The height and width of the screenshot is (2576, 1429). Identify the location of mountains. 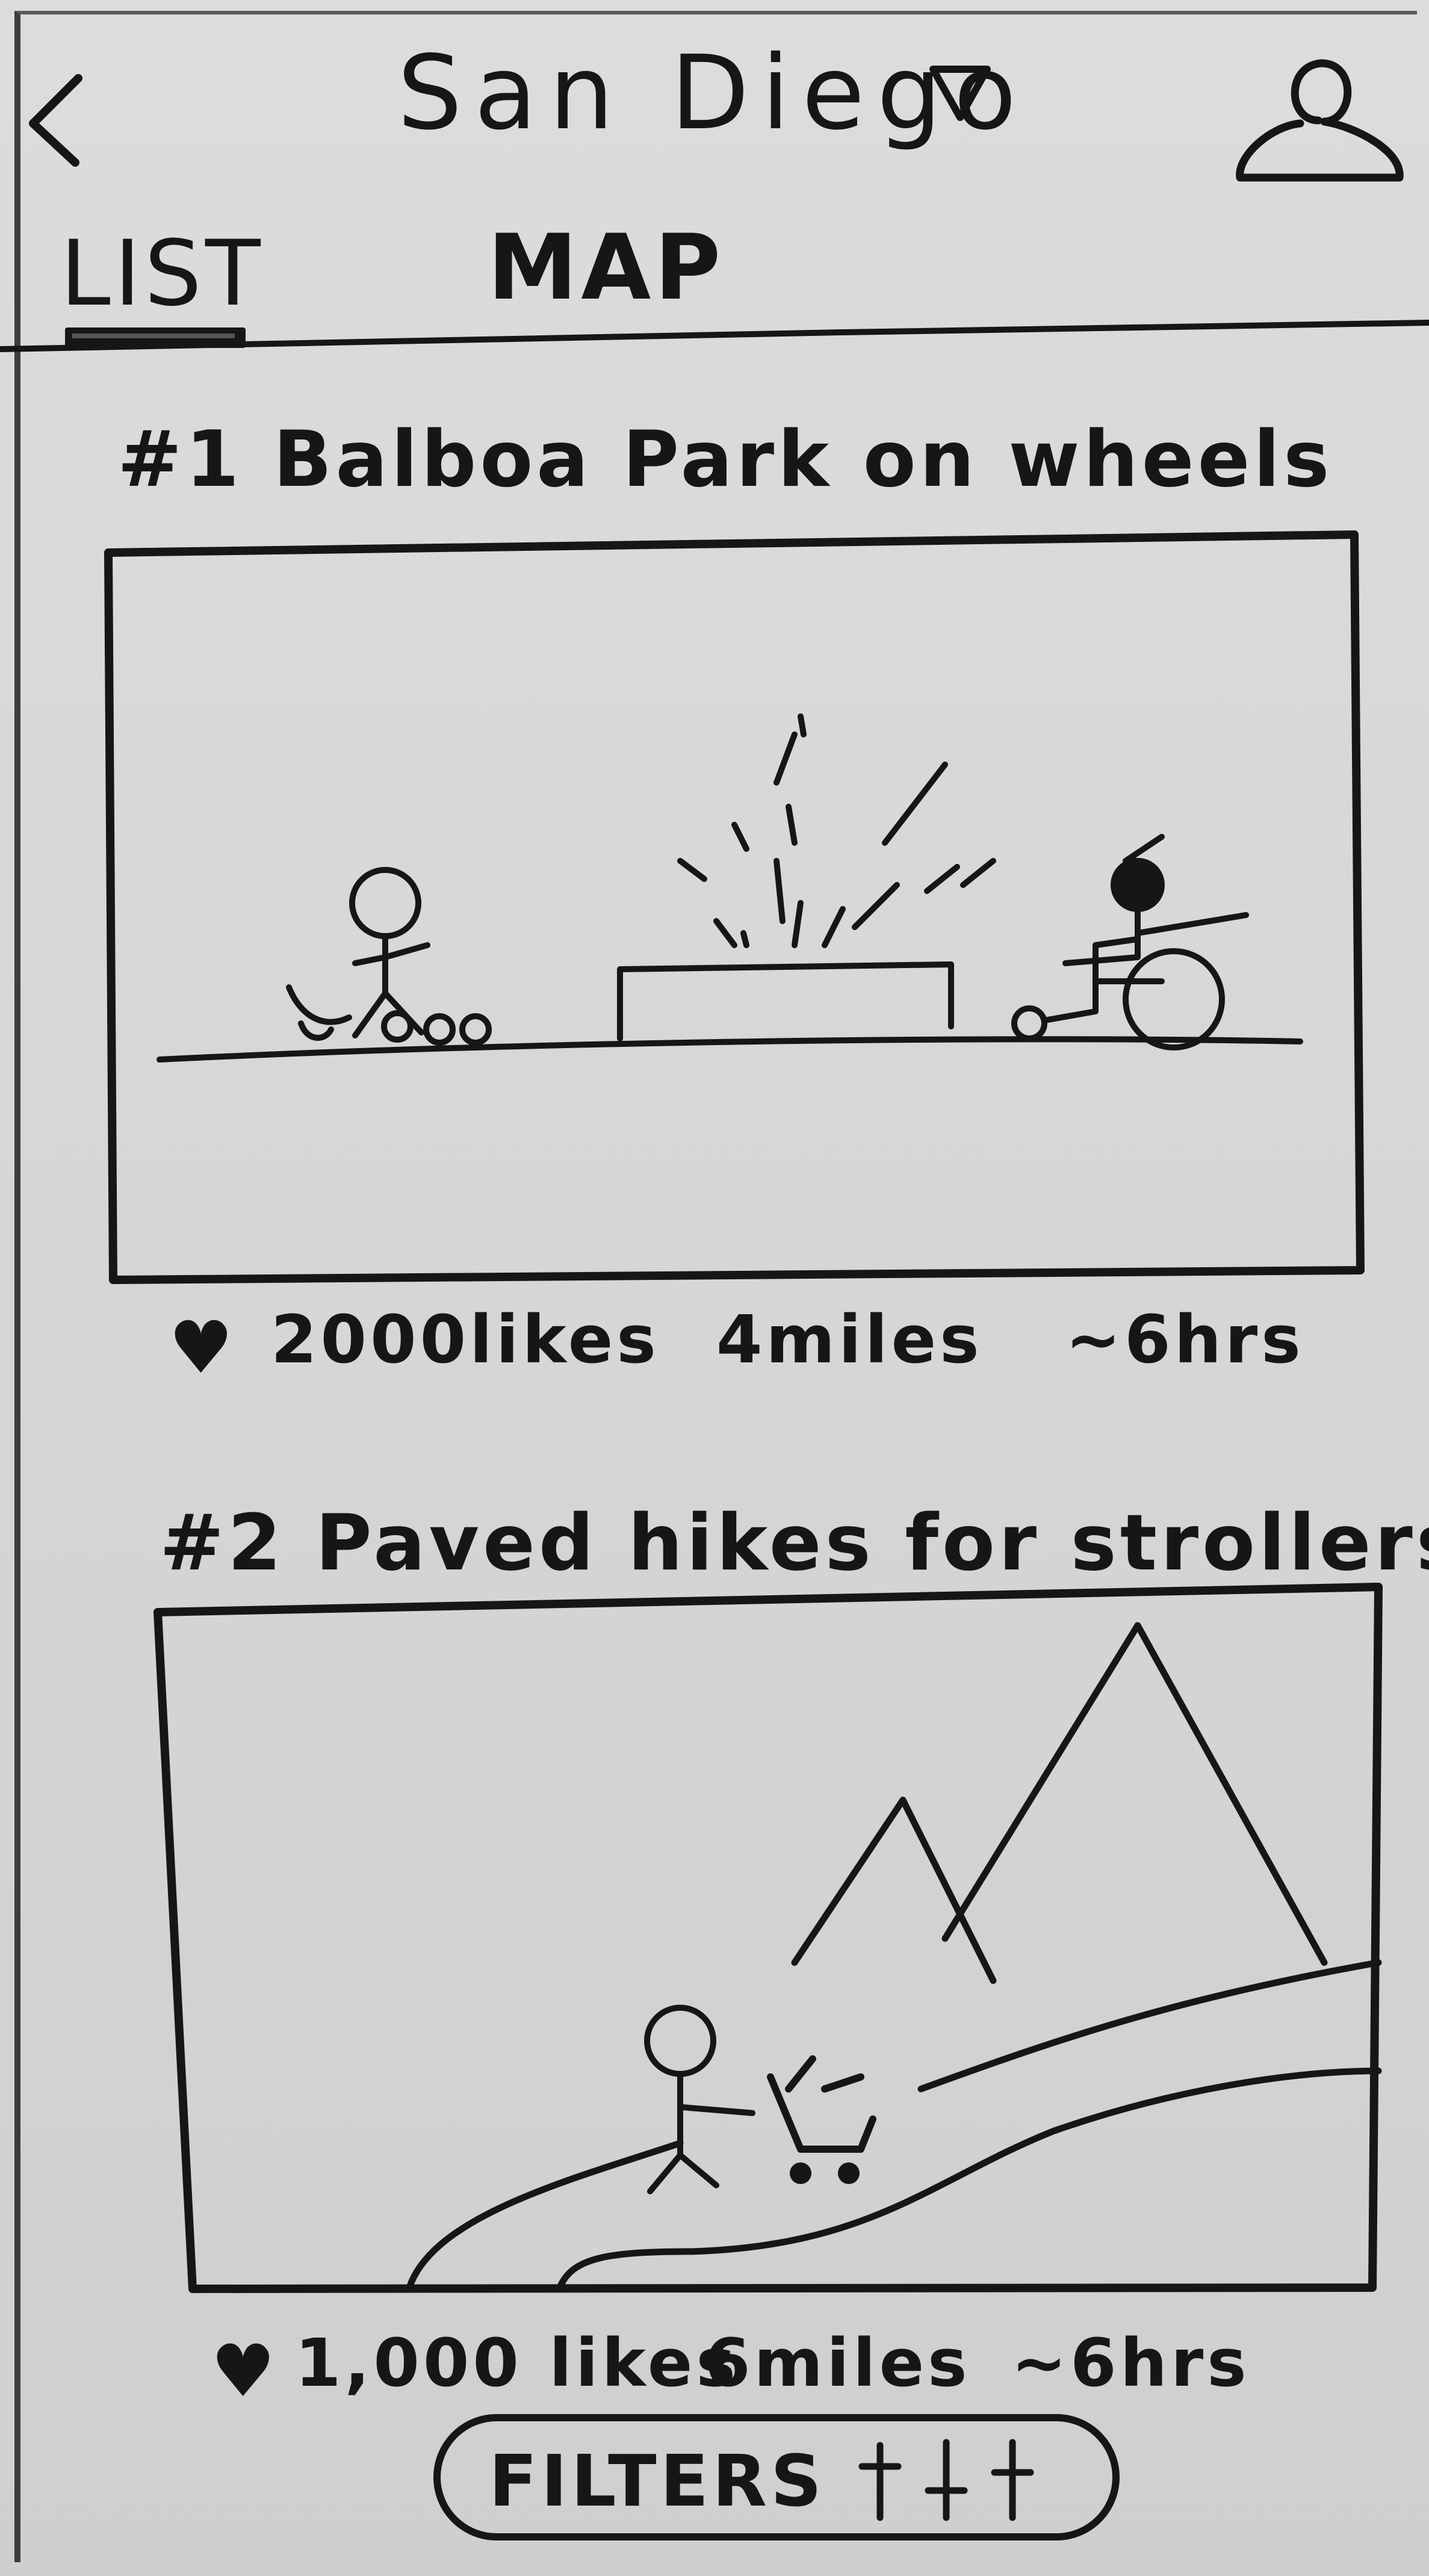
(1059, 1803).